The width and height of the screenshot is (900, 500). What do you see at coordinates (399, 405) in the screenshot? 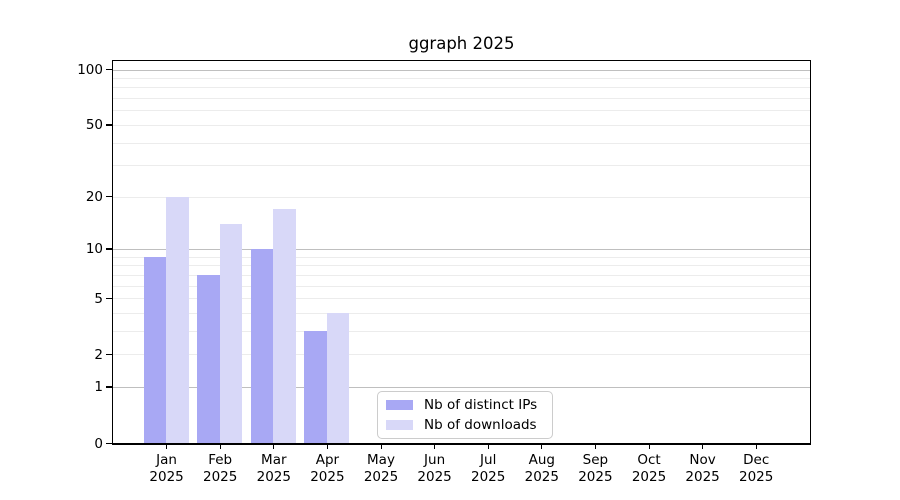
I see `legend-swatch-nb-of-distinct-ips` at bounding box center [399, 405].